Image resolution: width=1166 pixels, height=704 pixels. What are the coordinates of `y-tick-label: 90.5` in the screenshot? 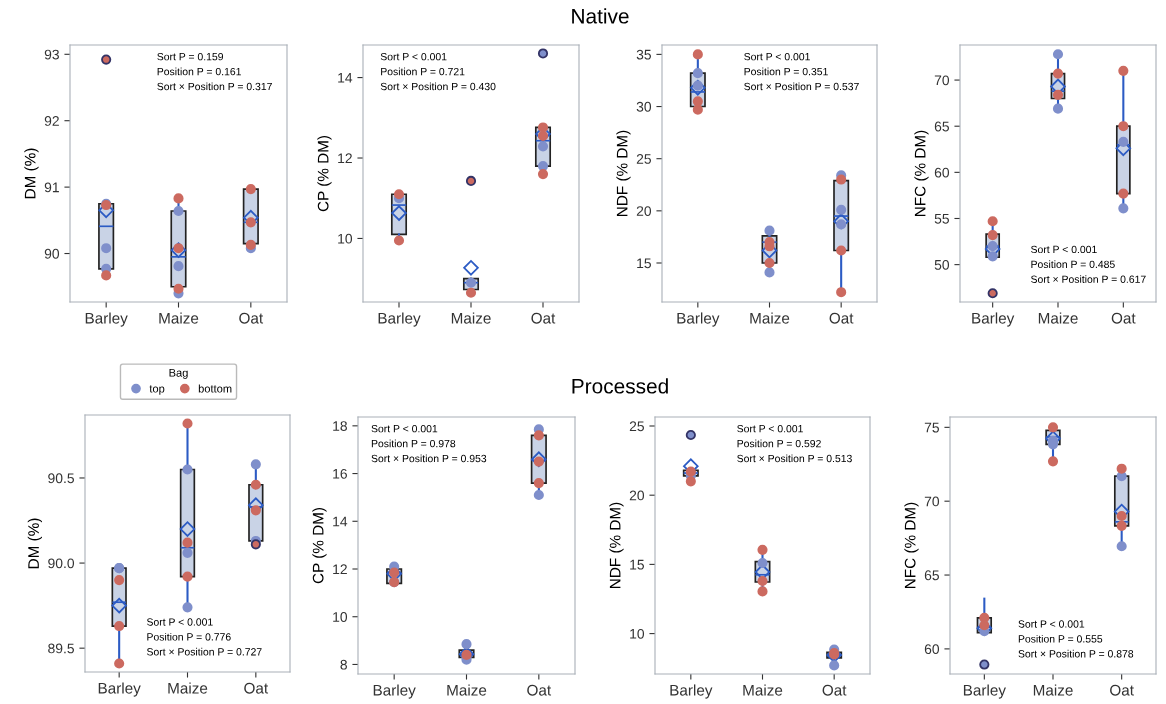 It's located at (61, 478).